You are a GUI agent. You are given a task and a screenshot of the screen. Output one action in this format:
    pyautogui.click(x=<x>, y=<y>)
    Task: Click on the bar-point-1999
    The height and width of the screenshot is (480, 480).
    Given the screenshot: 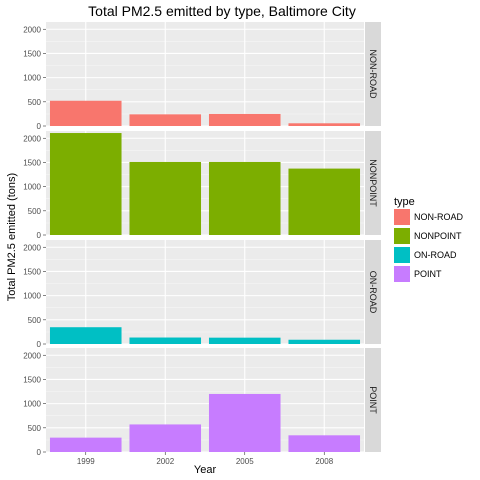 What is the action you would take?
    pyautogui.click(x=85, y=444)
    